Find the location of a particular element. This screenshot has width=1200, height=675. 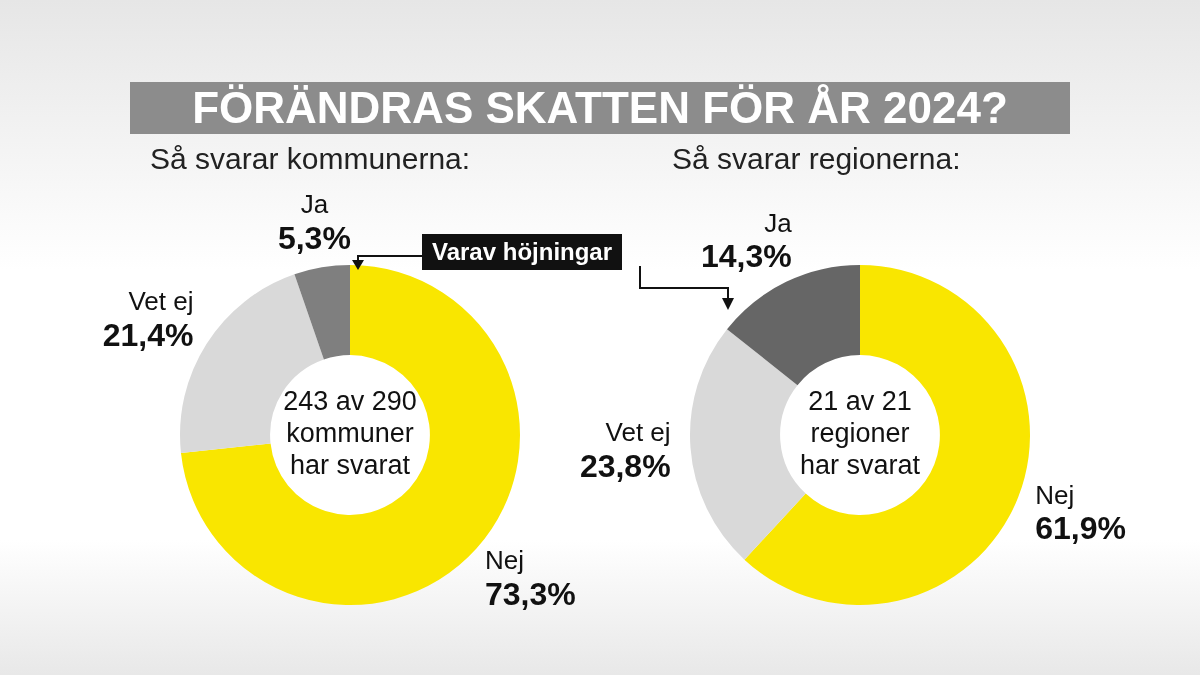

chart-title: FÖRÄNDRAS SKATTEN FÖR ÅR 2024? is located at coordinates (600, 108).